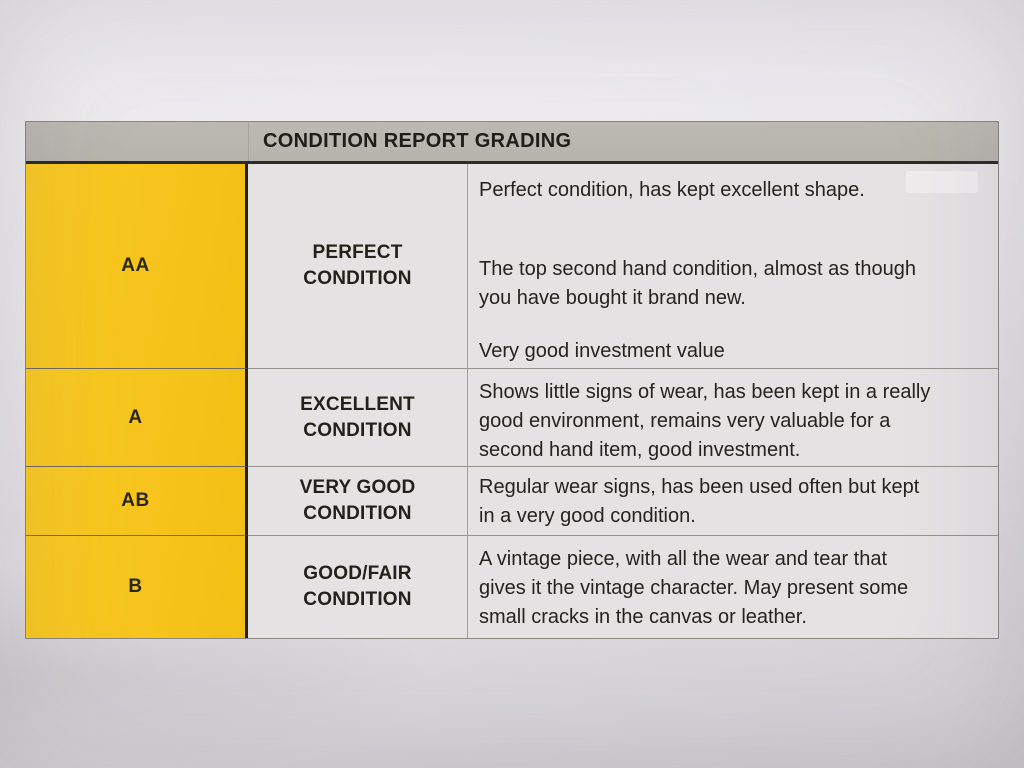 The width and height of the screenshot is (1024, 768). What do you see at coordinates (602, 351) in the screenshot?
I see `description-line: Very good investment value` at bounding box center [602, 351].